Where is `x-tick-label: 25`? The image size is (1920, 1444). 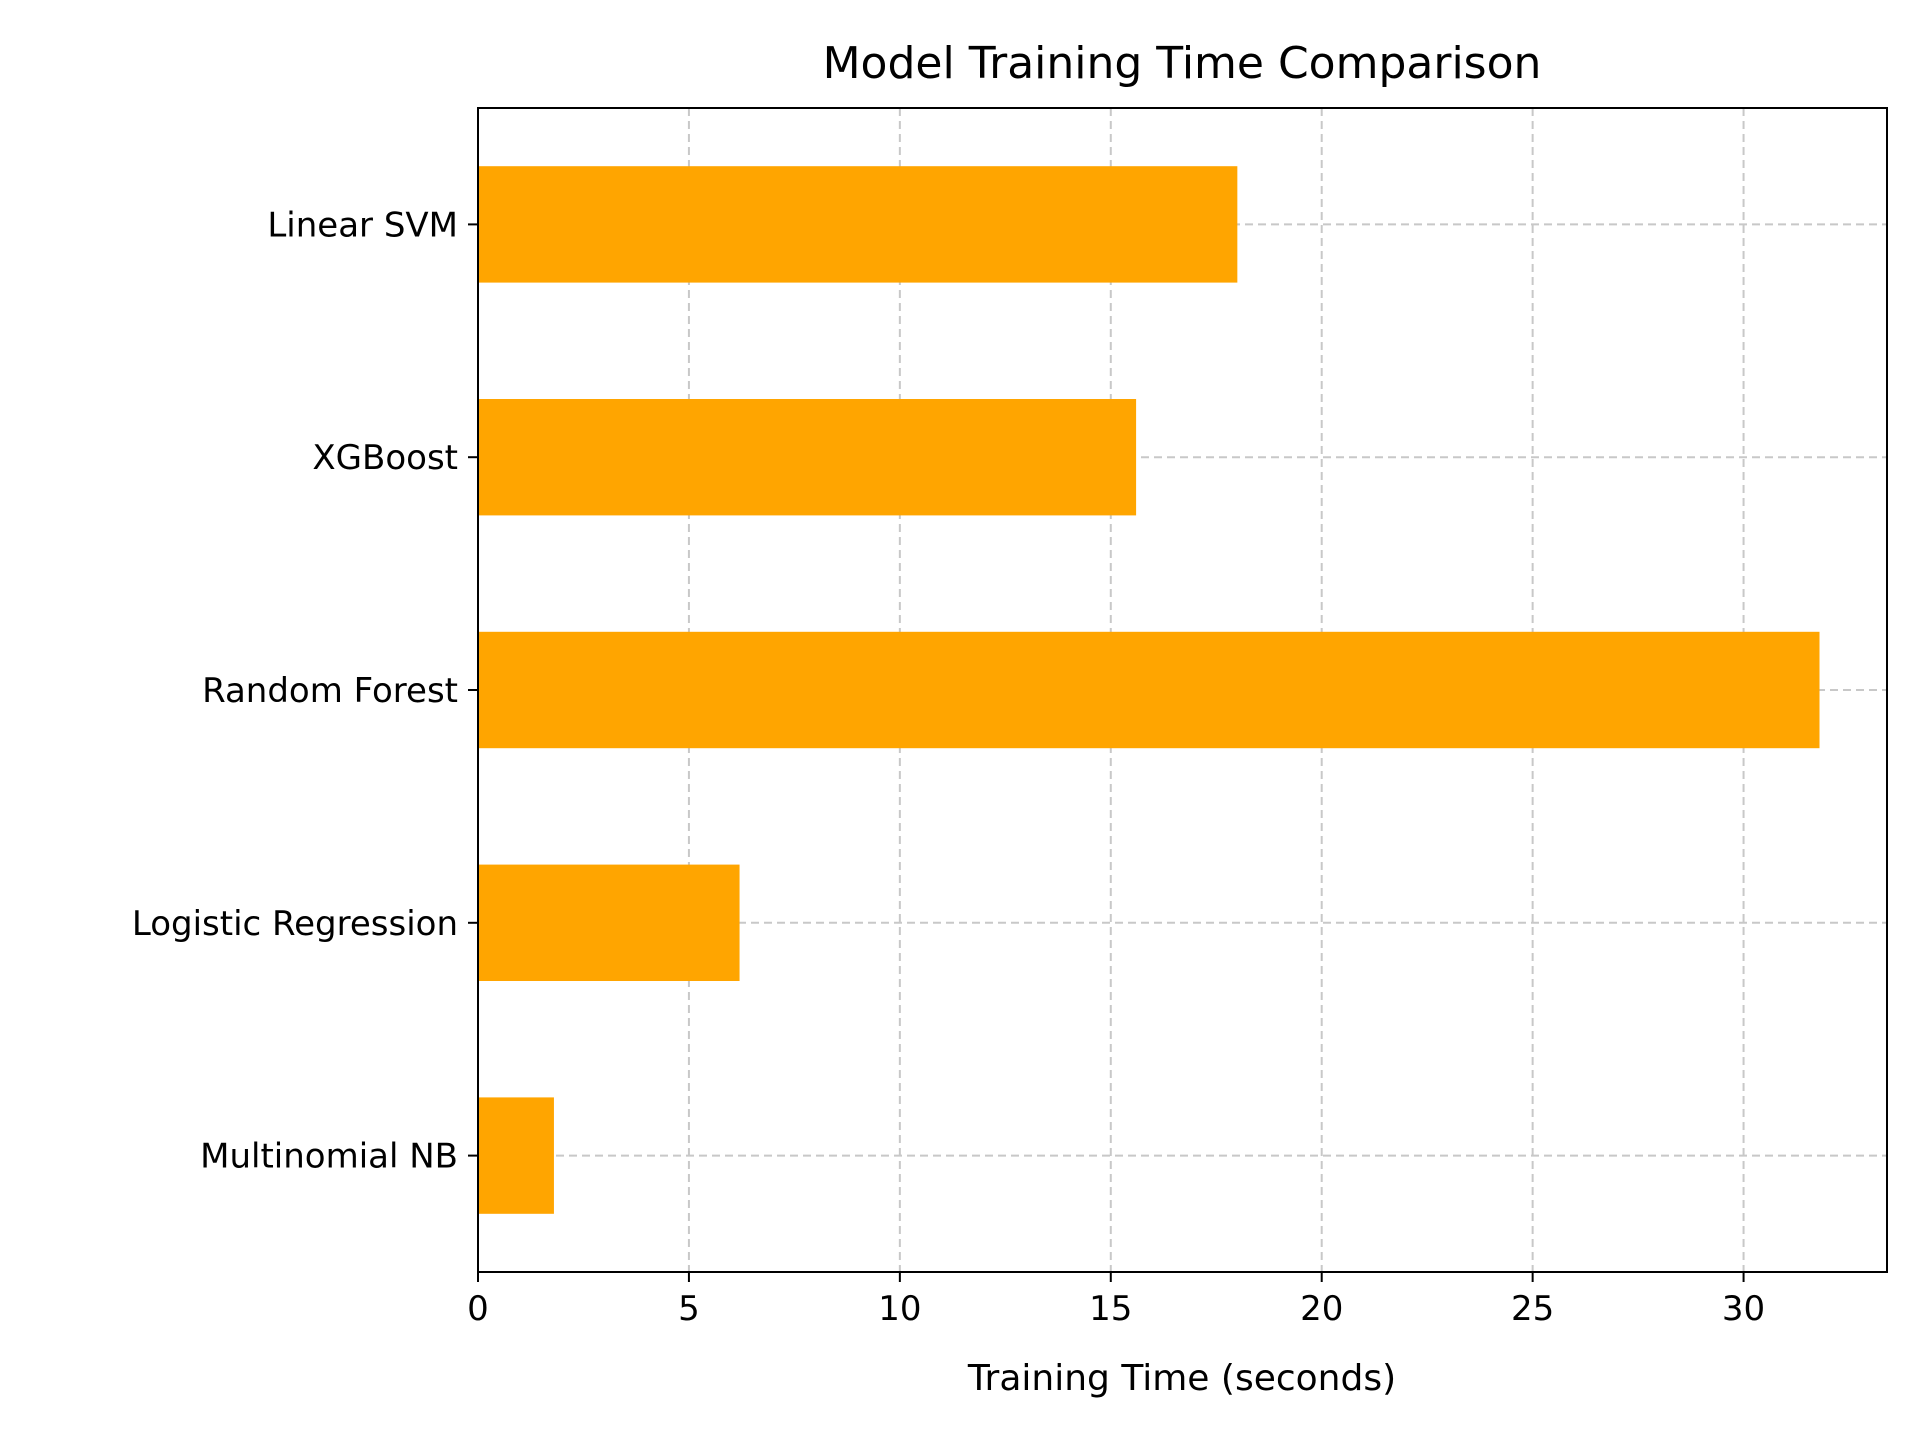 x-tick-label: 25 is located at coordinates (1532, 1309).